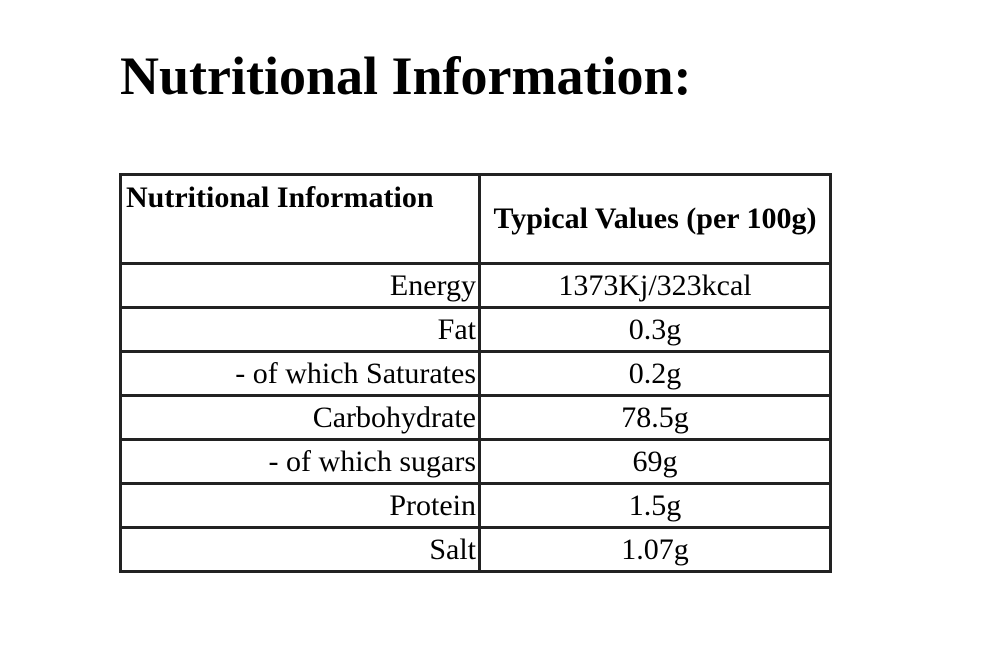 This screenshot has height=648, width=1000. Describe the element at coordinates (300, 461) in the screenshot. I see `nutrient-name: - of which sugars` at that location.